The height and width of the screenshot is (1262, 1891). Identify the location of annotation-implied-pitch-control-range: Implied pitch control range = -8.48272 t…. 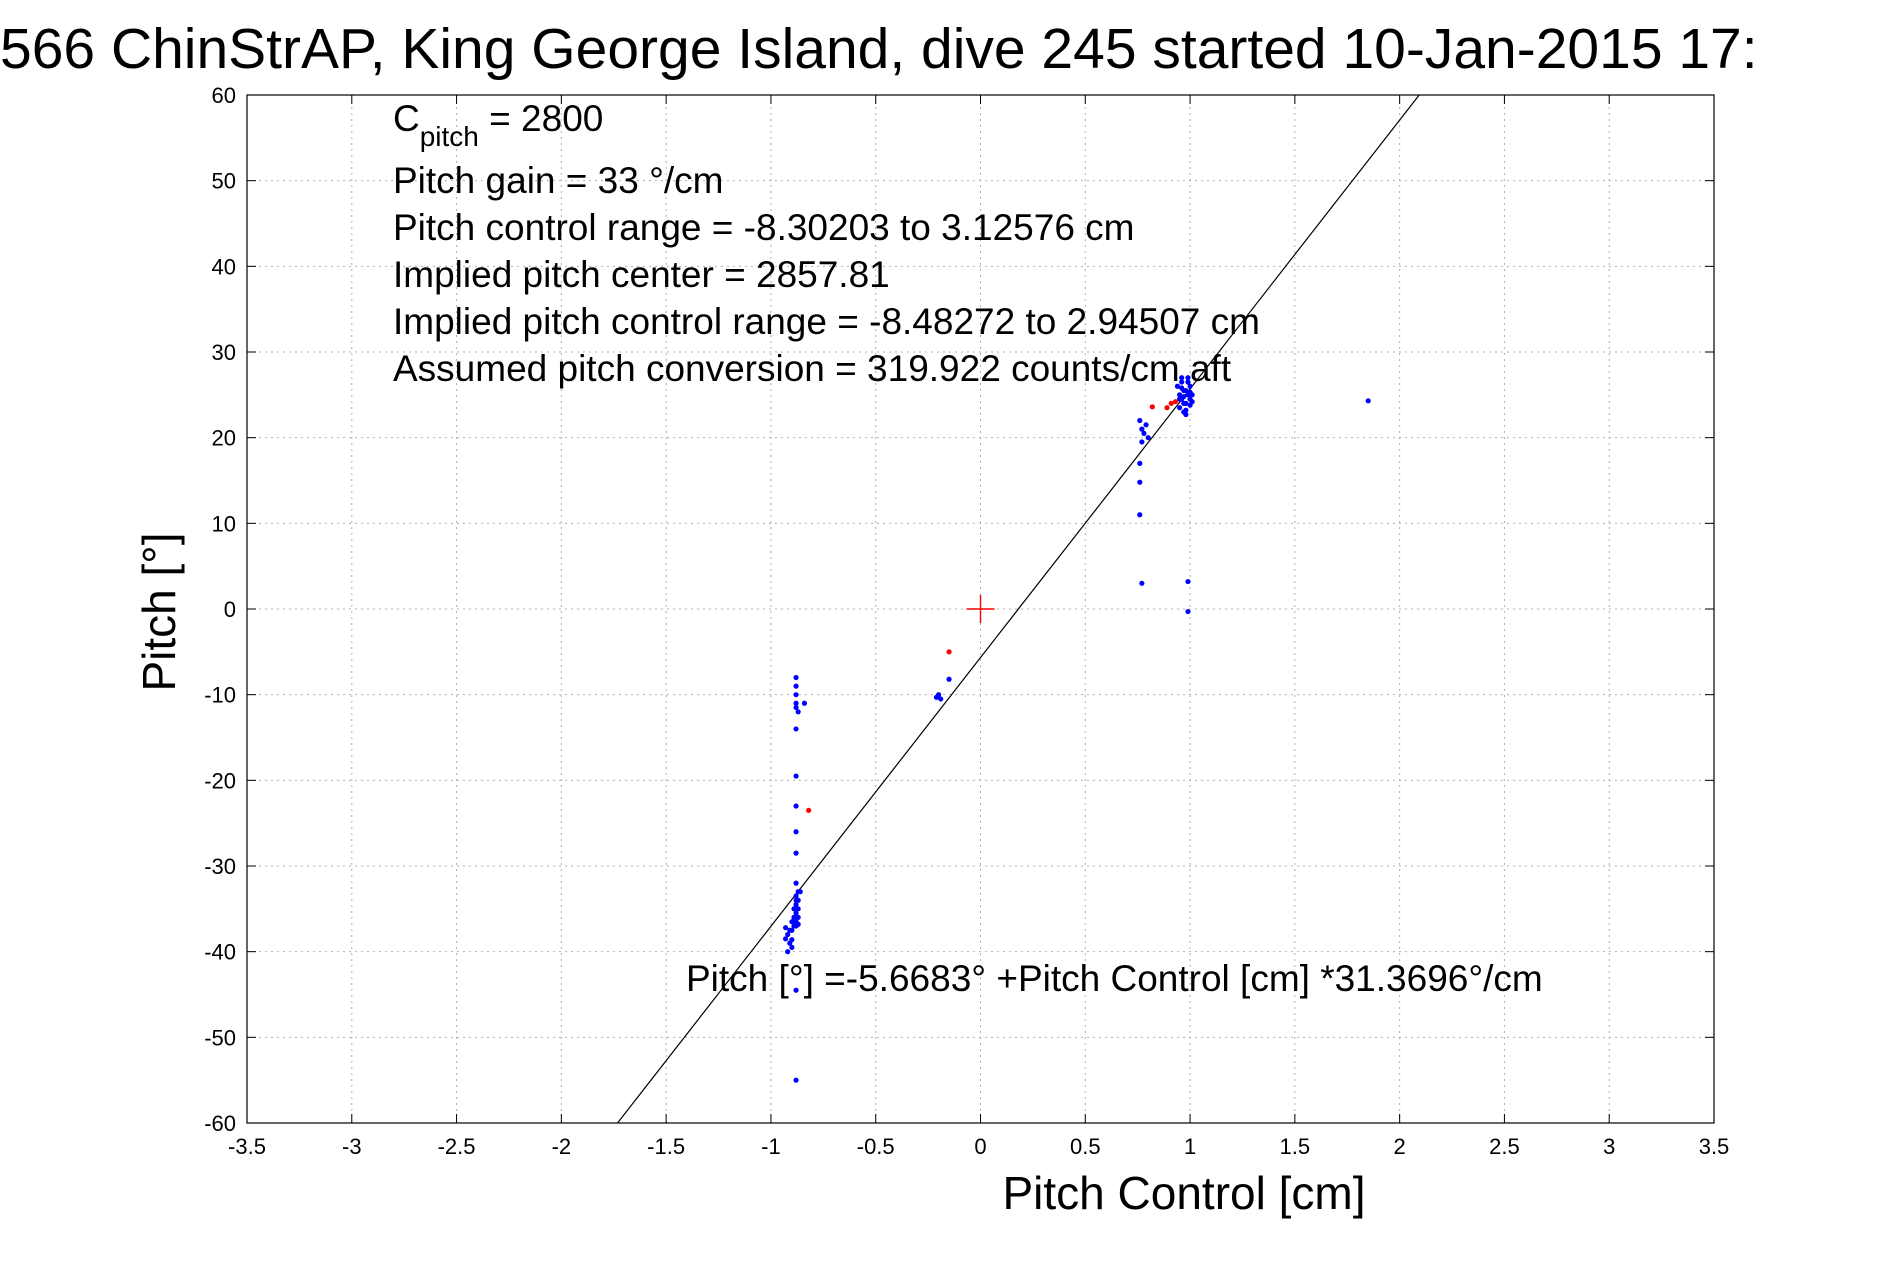
(826, 321).